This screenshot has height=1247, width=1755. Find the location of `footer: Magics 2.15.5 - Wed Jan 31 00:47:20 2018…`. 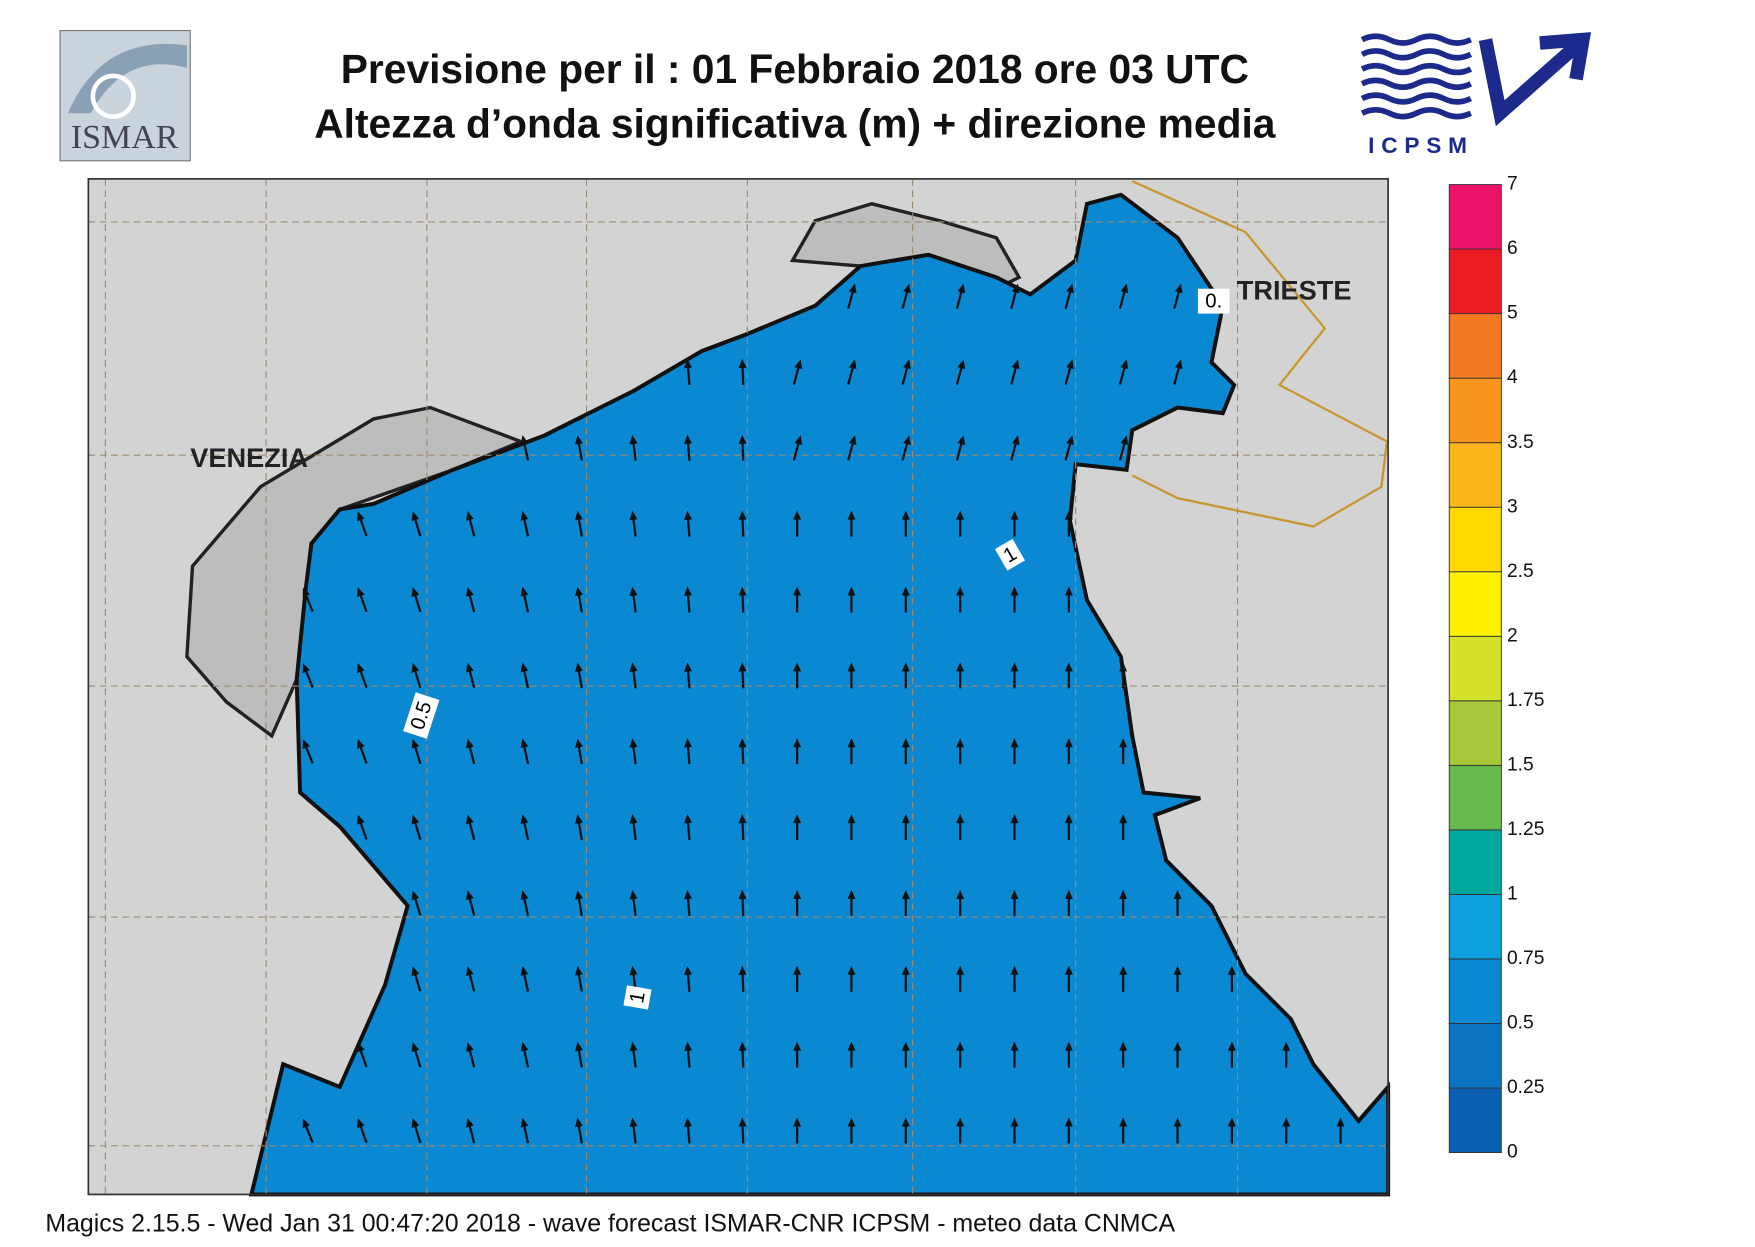

footer: Magics 2.15.5 - Wed Jan 31 00:47:20 2018… is located at coordinates (610, 1224).